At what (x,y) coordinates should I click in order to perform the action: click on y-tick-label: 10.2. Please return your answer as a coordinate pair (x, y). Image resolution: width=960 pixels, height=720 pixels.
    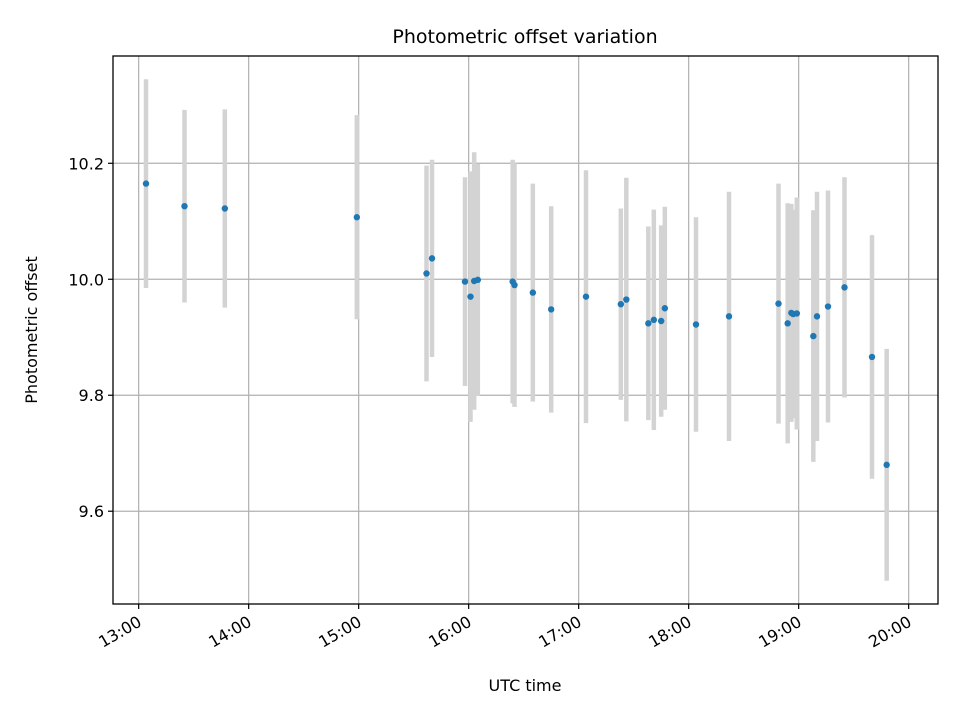
    Looking at the image, I should click on (86, 163).